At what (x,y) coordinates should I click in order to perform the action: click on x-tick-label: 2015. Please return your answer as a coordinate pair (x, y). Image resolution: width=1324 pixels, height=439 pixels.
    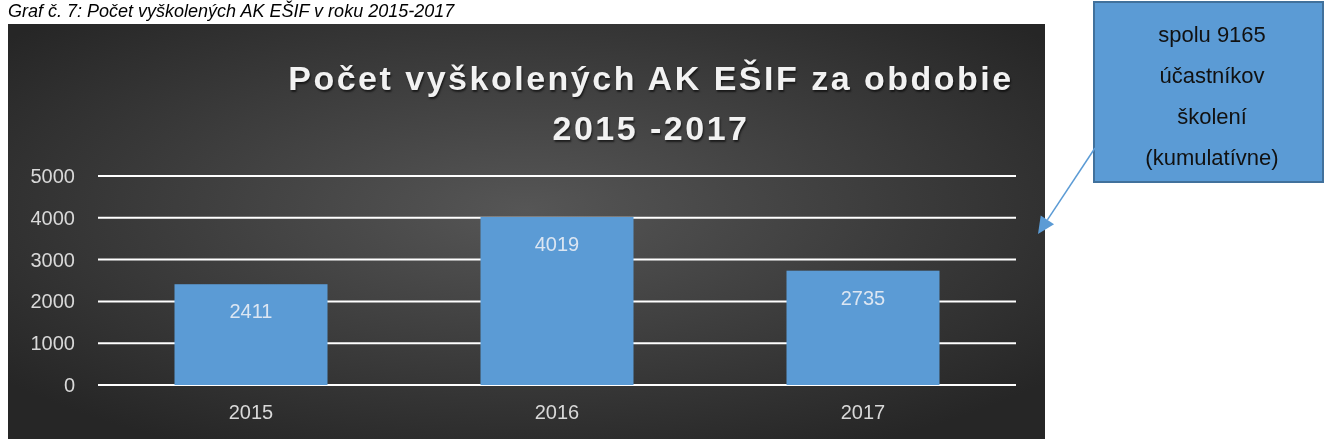
    Looking at the image, I should click on (251, 412).